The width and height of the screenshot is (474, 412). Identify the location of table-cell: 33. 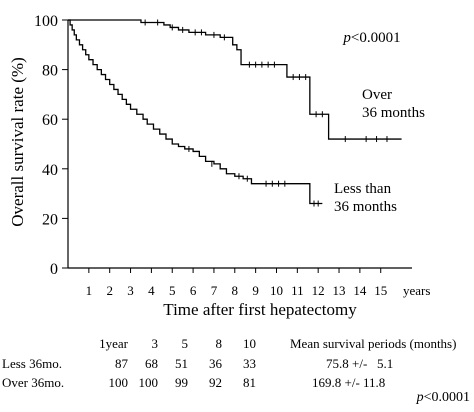
(249, 363).